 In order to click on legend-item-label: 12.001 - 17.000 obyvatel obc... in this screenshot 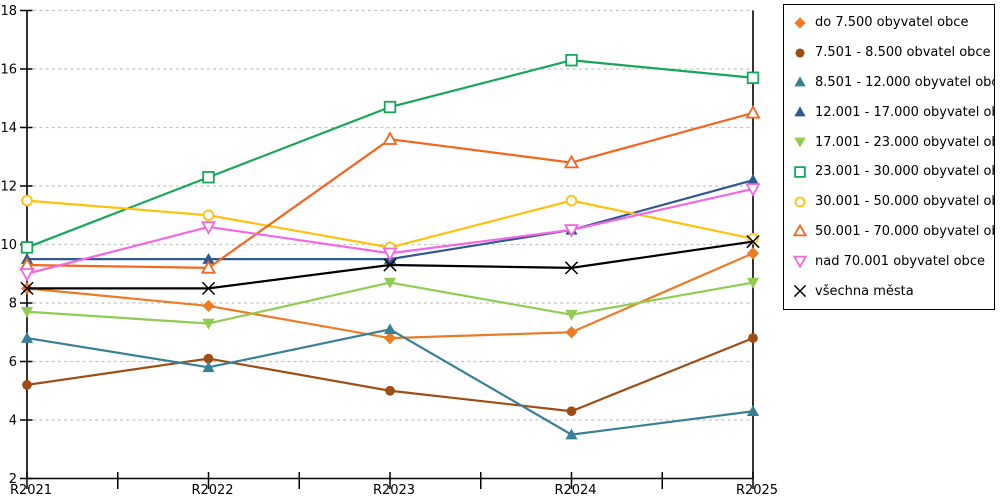, I will do `click(904, 112)`.